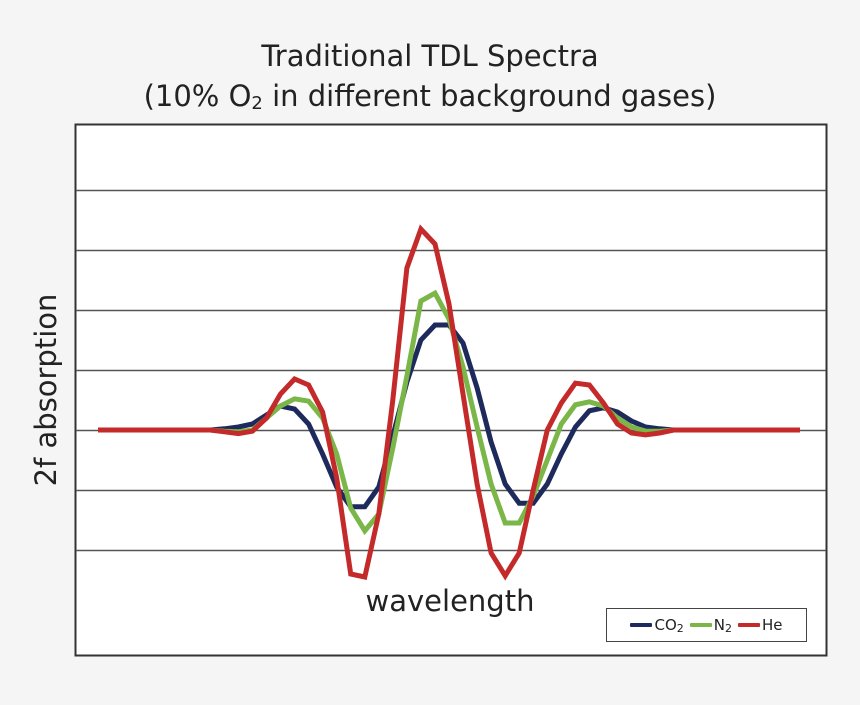  I want to click on y-axis-label: 2f absorption, so click(46, 390).